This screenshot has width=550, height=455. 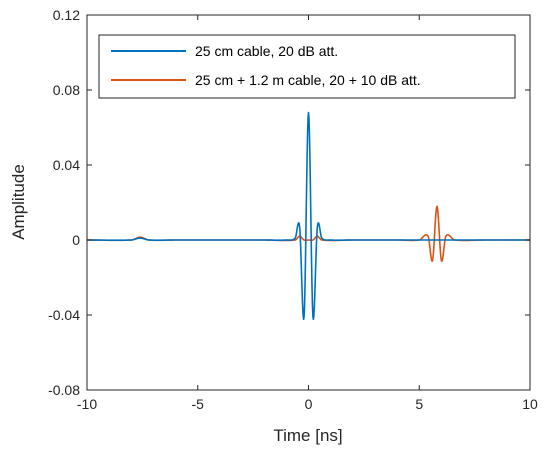 I want to click on y-tick-label: 0, so click(x=76, y=240).